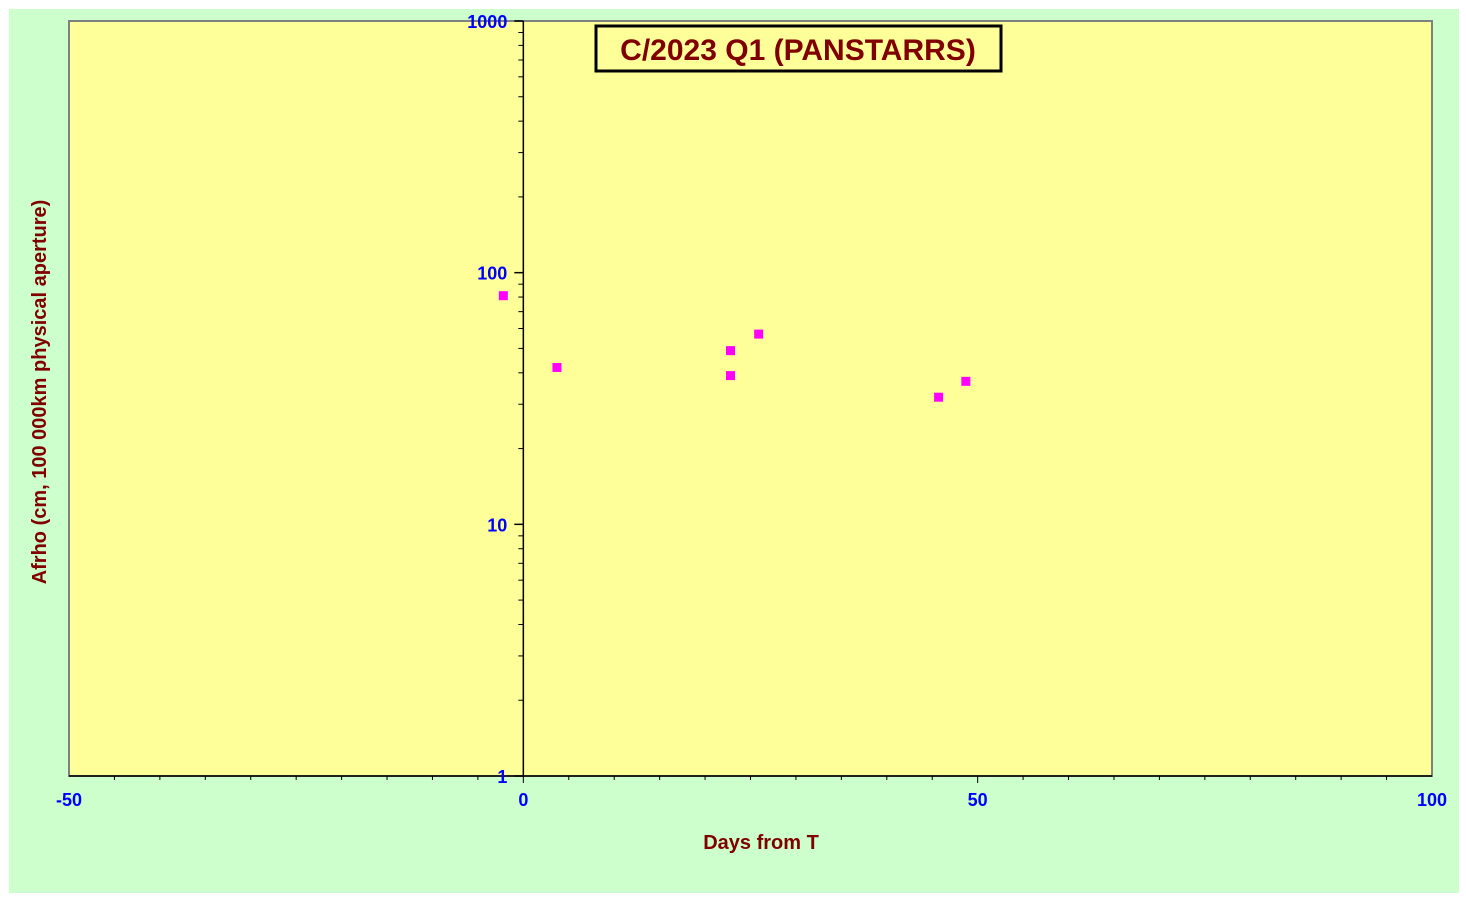 The width and height of the screenshot is (1466, 906). I want to click on data-points, so click(734, 346).